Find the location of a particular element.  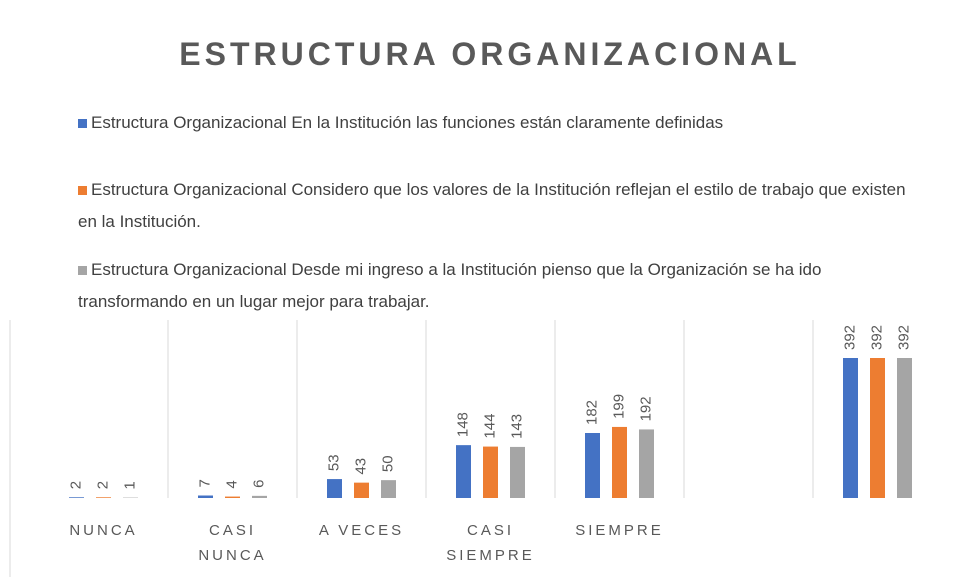

data-label: 53 is located at coordinates (333, 462).